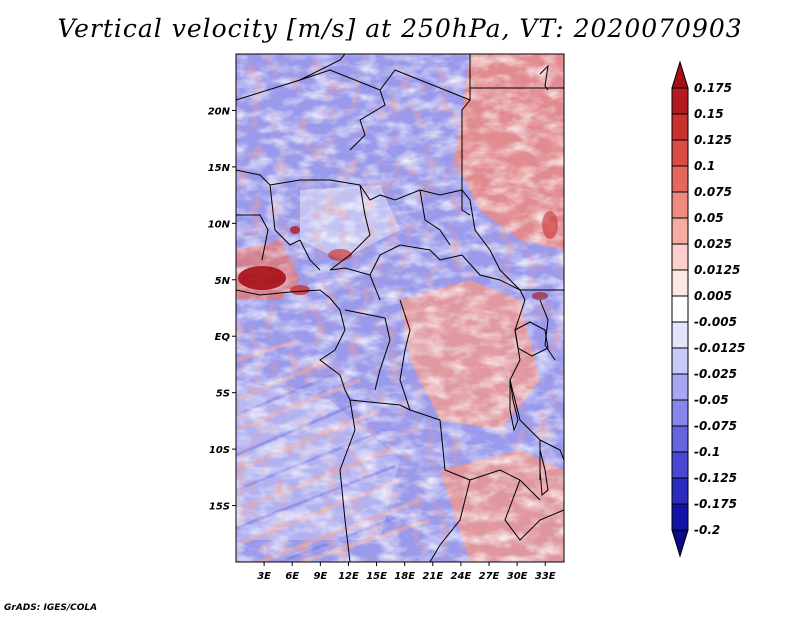 This screenshot has width=800, height=618. Describe the element at coordinates (715, 478) in the screenshot. I see `colorbar-label: -0.125` at that location.